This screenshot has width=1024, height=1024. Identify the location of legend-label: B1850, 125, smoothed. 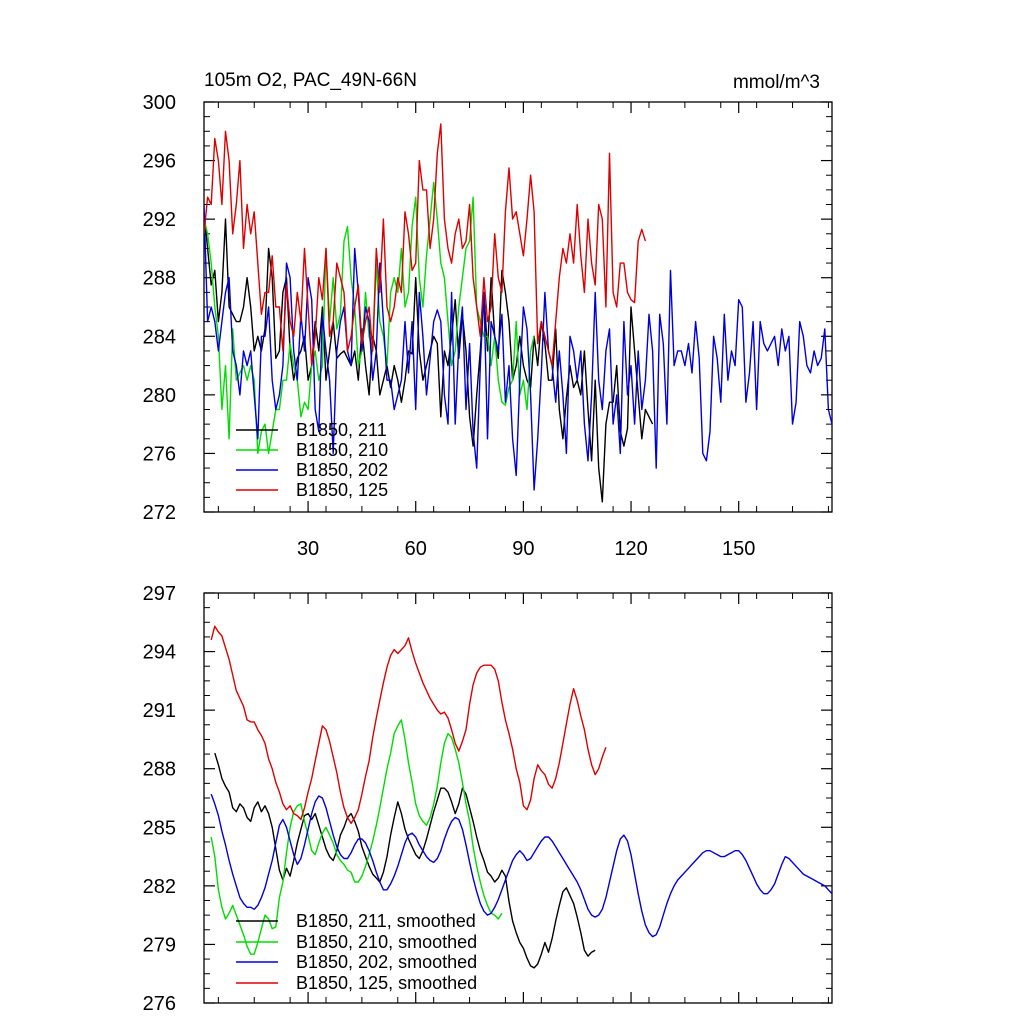
(386, 983).